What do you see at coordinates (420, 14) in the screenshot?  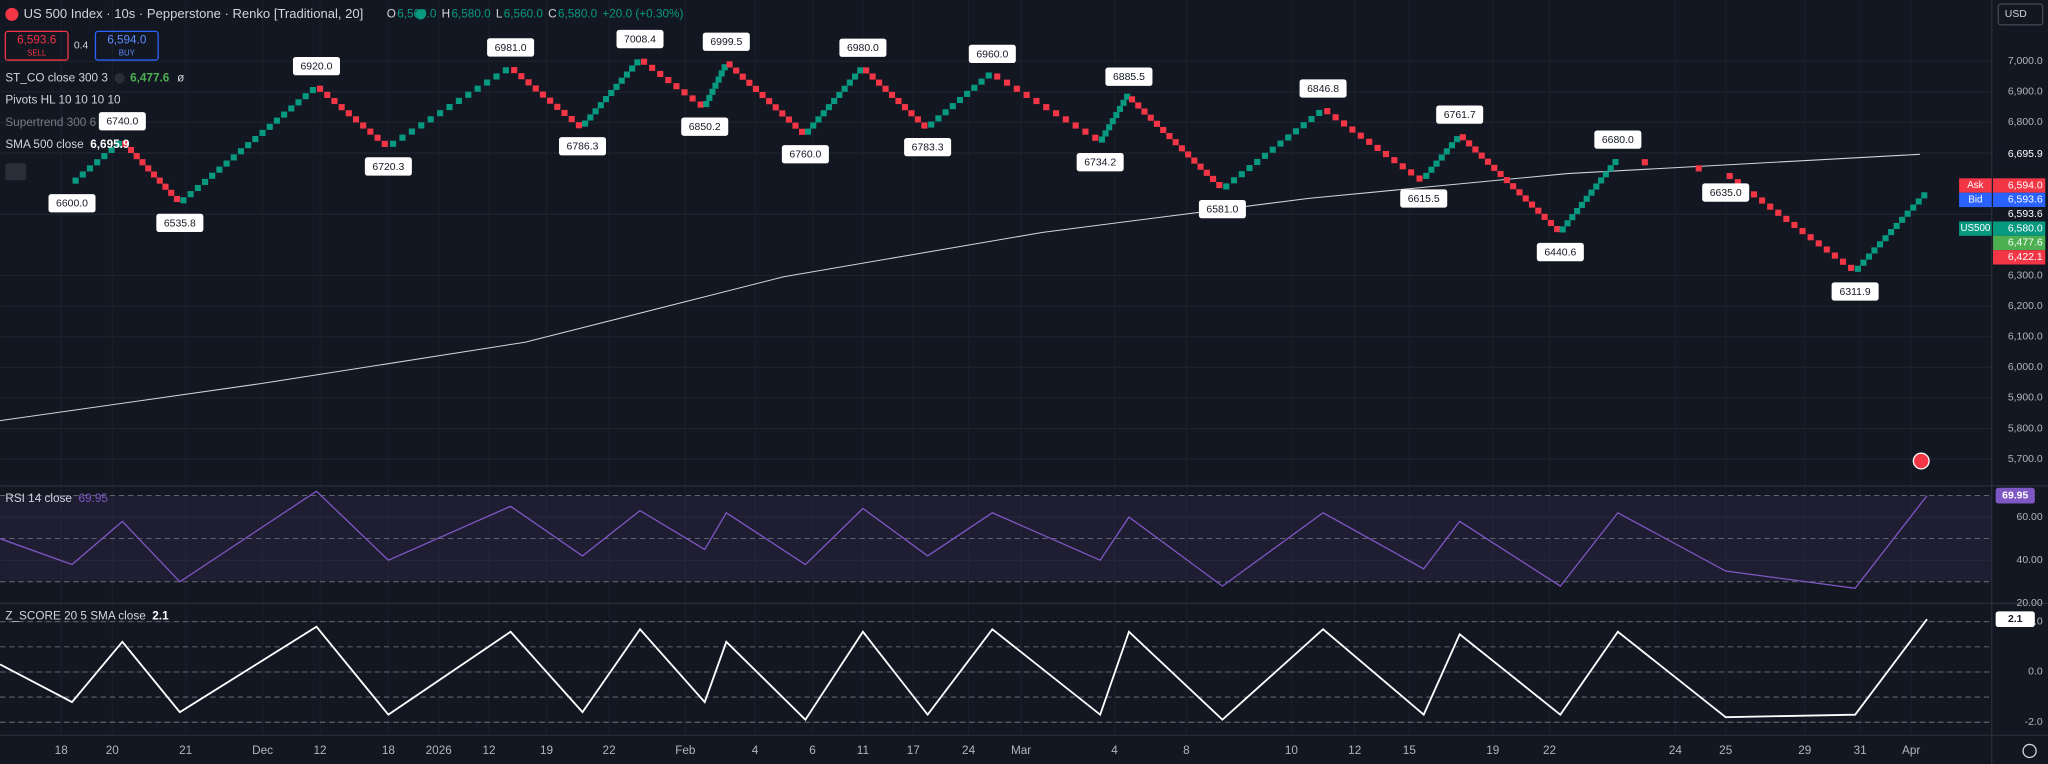 I see `market-status` at bounding box center [420, 14].